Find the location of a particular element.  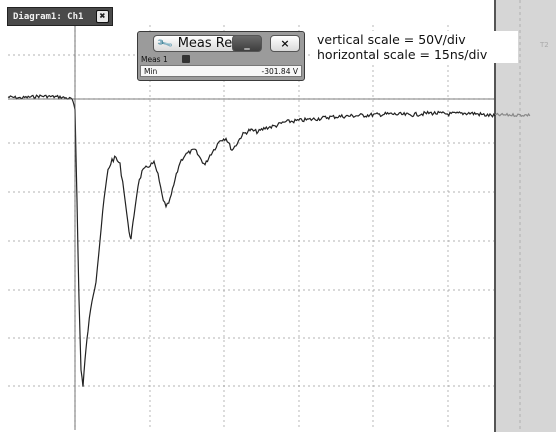

meas-result-row: Min -301.84 V is located at coordinates (221, 71).